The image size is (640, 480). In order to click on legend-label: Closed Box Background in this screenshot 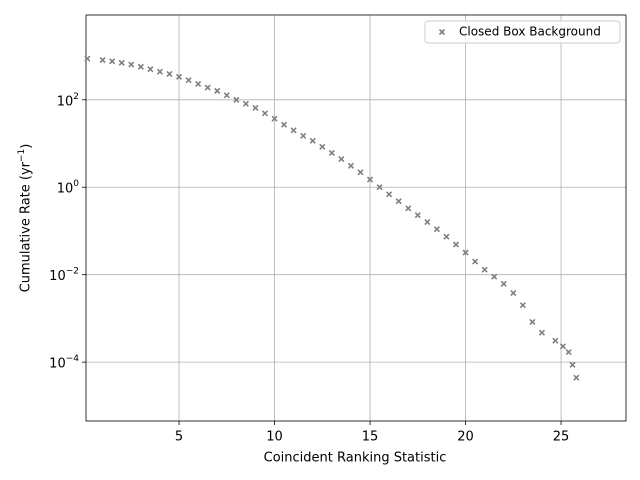, I will do `click(530, 32)`.